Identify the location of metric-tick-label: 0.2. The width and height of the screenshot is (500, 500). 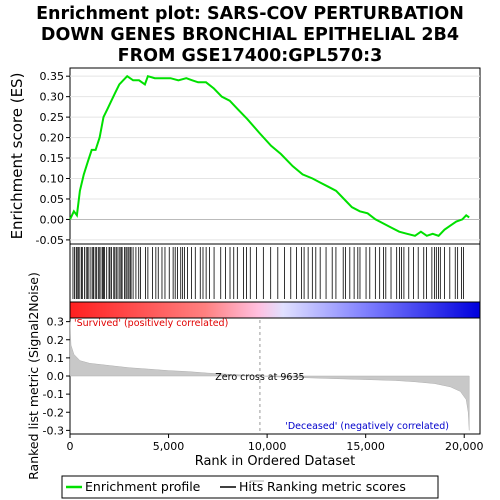
(56, 340).